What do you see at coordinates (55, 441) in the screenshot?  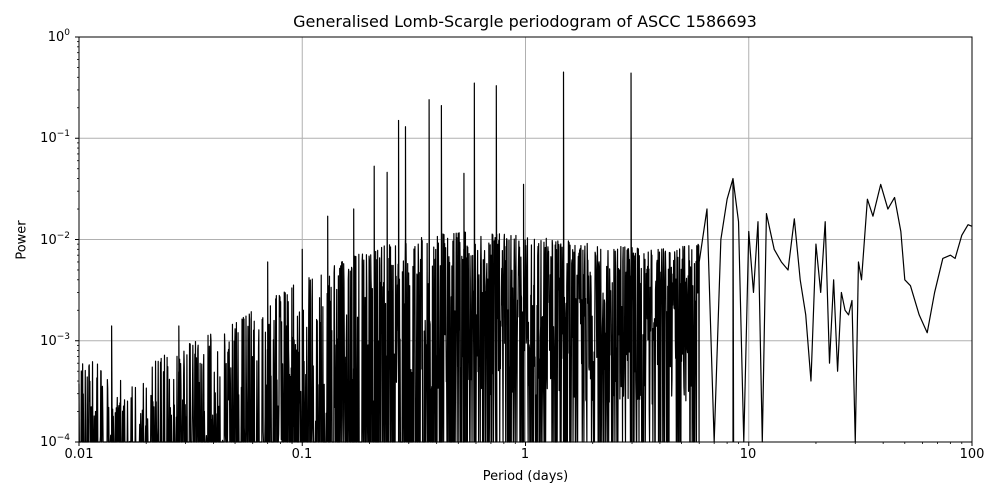 I see `y-tick-label: 10⁻⁴` at bounding box center [55, 441].